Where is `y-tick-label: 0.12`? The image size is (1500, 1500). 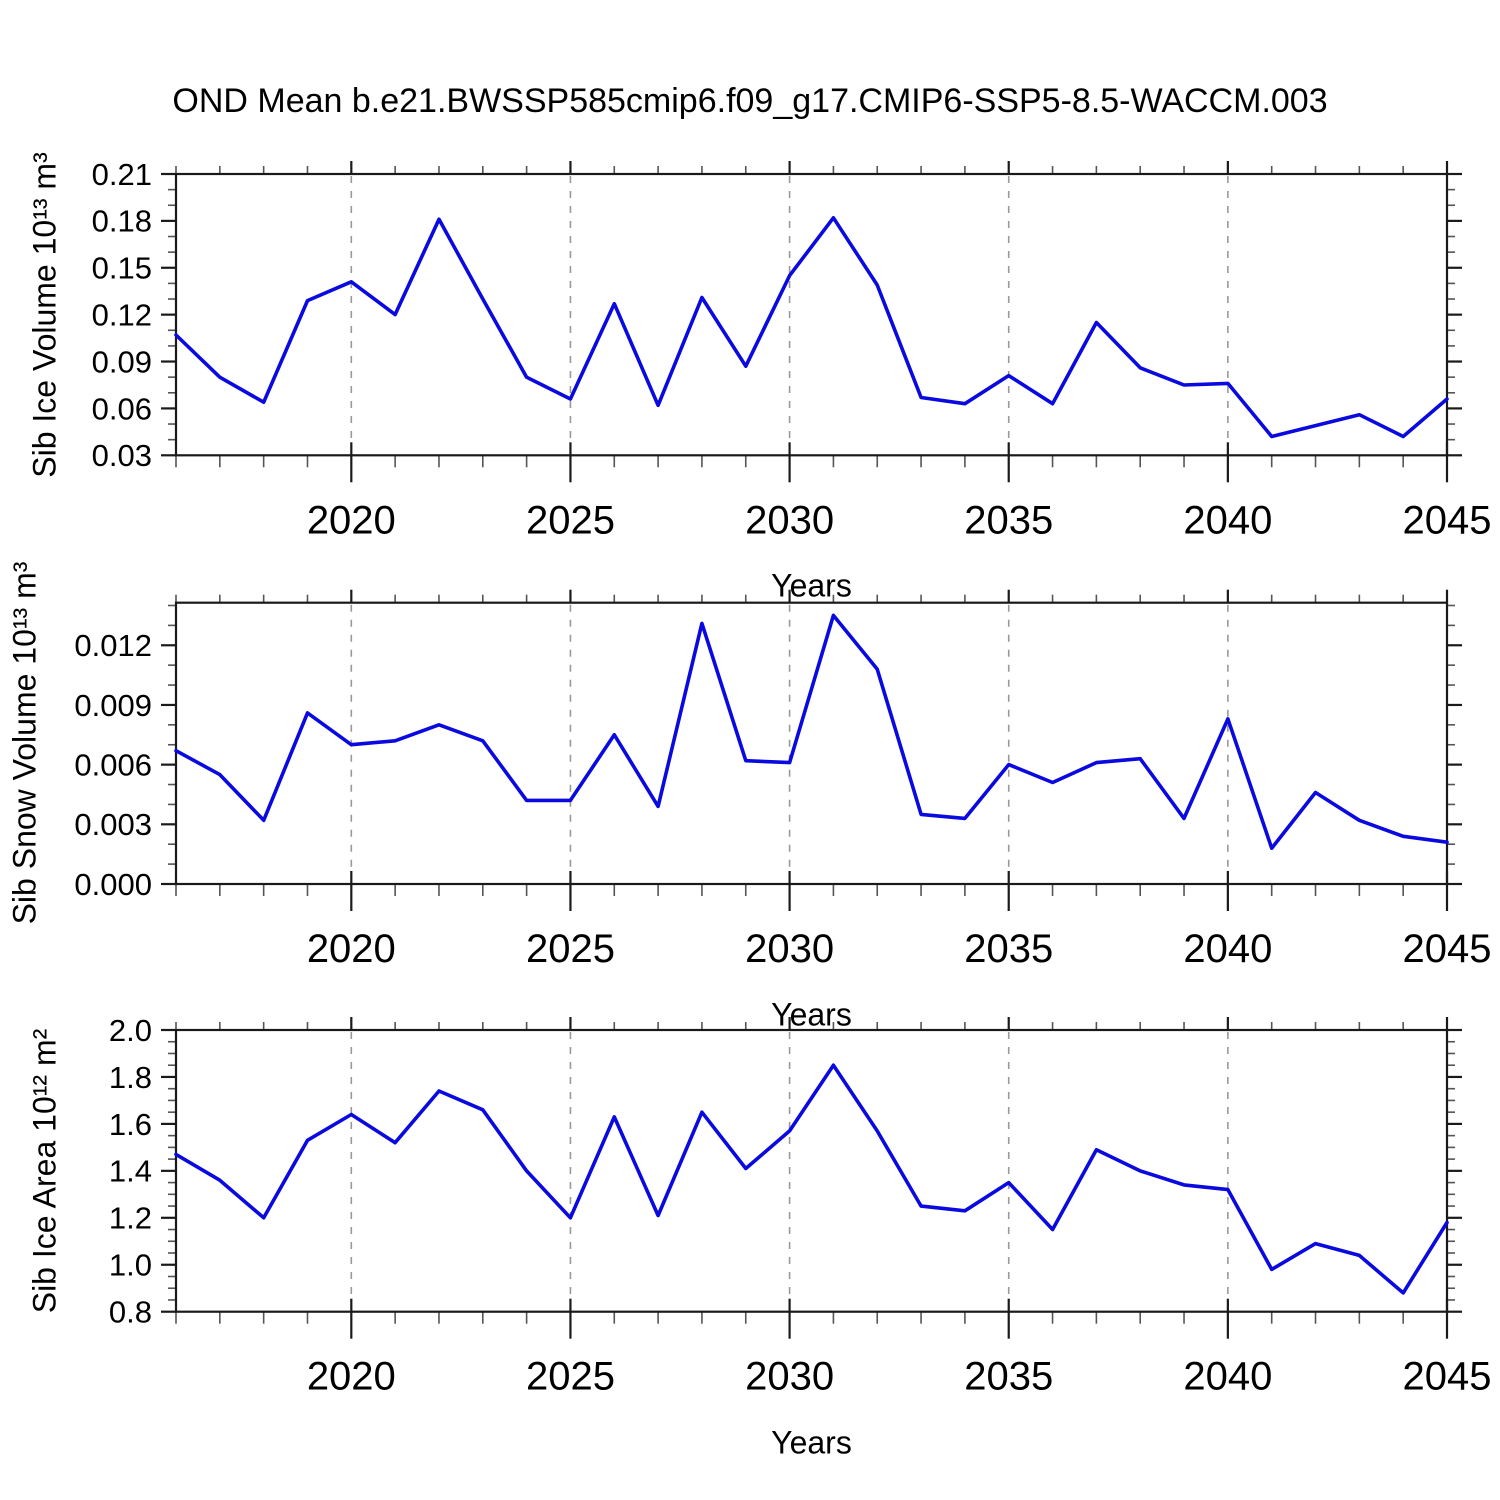
y-tick-label: 0.12 is located at coordinates (122, 315).